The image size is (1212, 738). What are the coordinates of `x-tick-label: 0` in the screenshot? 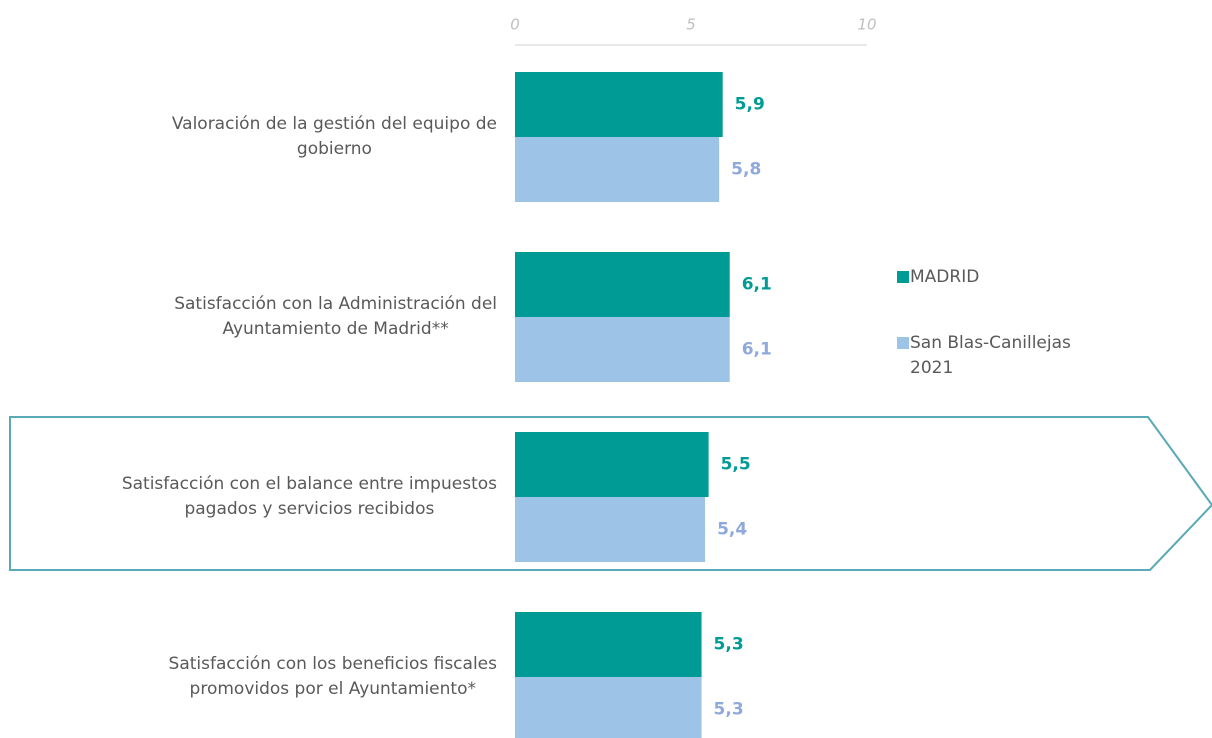 It's located at (515, 25).